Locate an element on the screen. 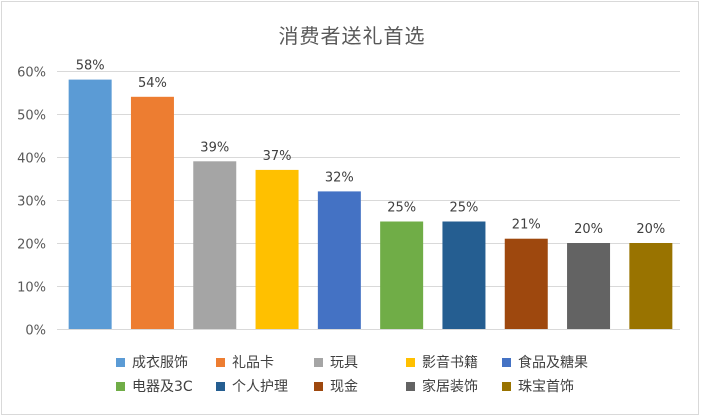 This screenshot has height=418, width=702. legend-item: 食品及糖果 is located at coordinates (545, 362).